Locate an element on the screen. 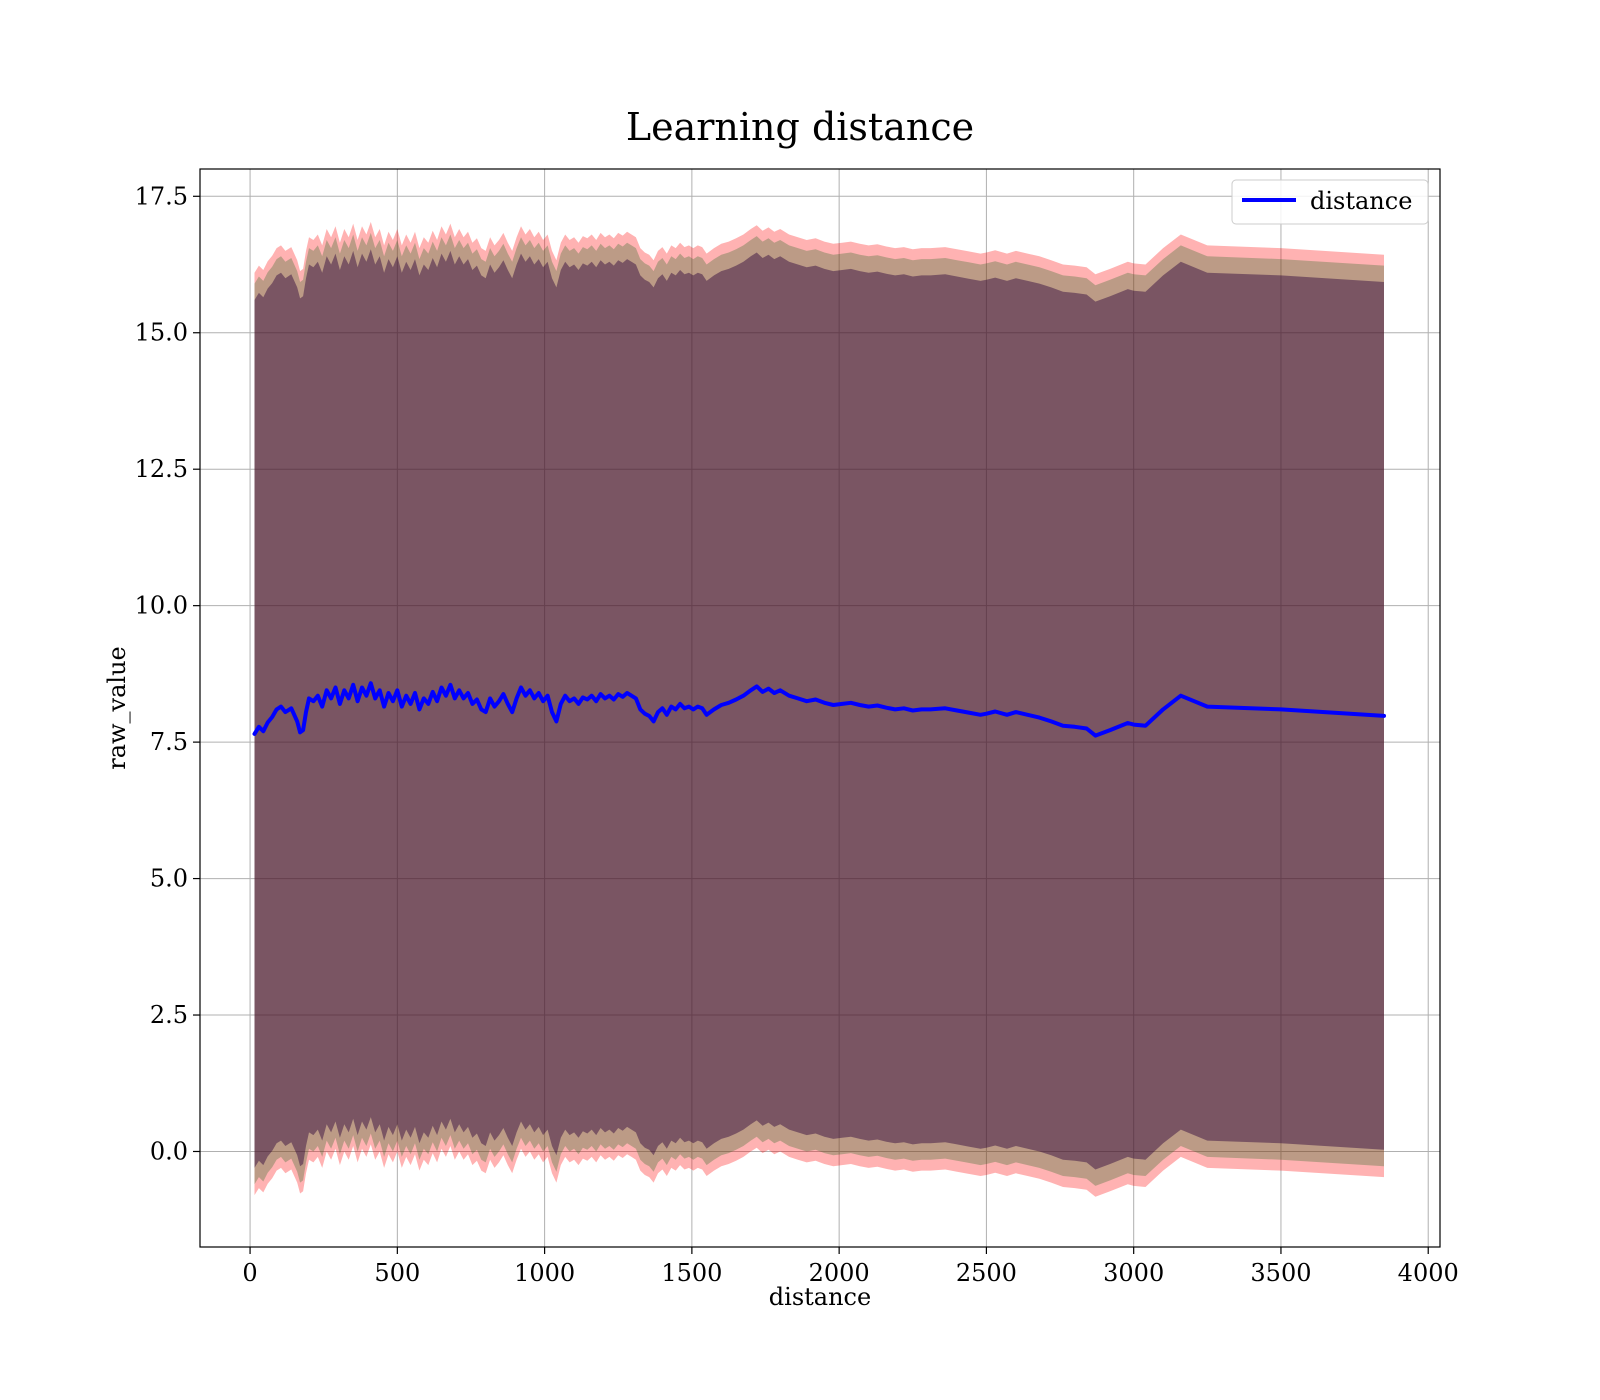 Image resolution: width=1600 pixels, height=1400 pixels. series-lines is located at coordinates (819, 709).